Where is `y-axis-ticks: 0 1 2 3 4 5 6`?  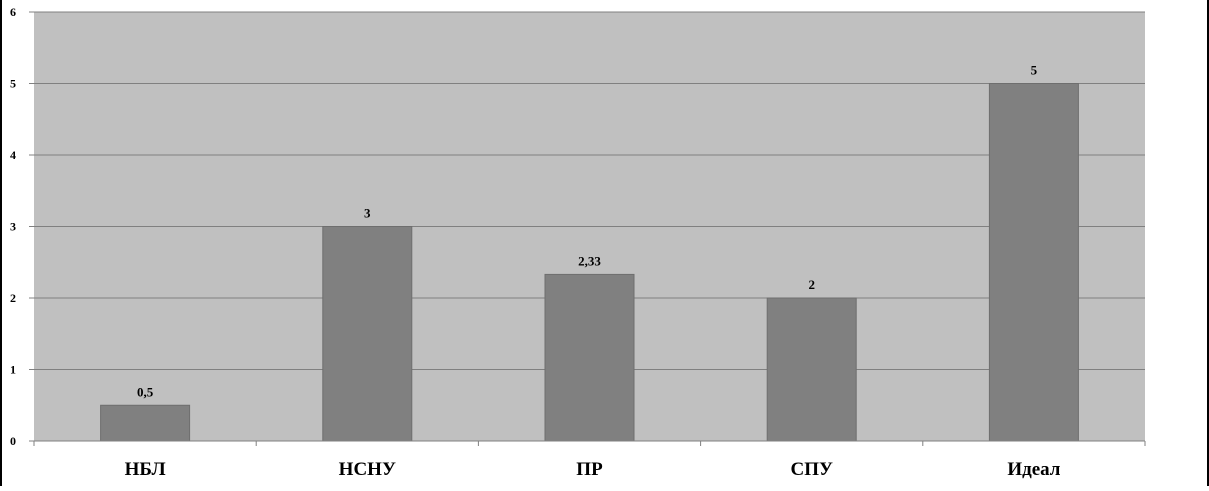 y-axis-ticks: 0 1 2 3 4 5 6 is located at coordinates (22, 226).